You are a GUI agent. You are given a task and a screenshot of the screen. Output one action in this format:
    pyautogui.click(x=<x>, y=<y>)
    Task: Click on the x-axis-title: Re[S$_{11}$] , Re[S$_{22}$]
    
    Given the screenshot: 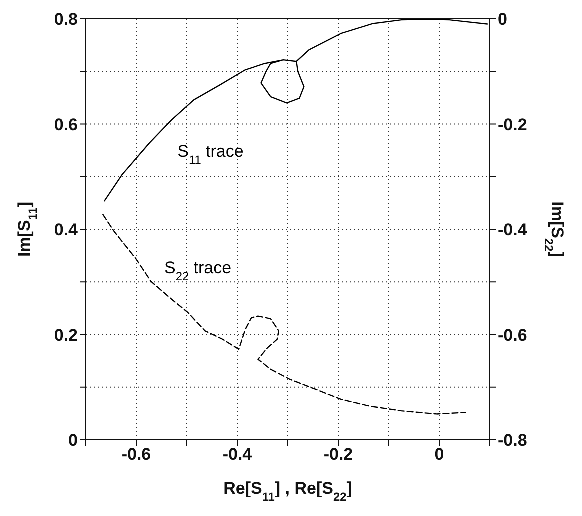 What is the action you would take?
    pyautogui.click(x=288, y=491)
    